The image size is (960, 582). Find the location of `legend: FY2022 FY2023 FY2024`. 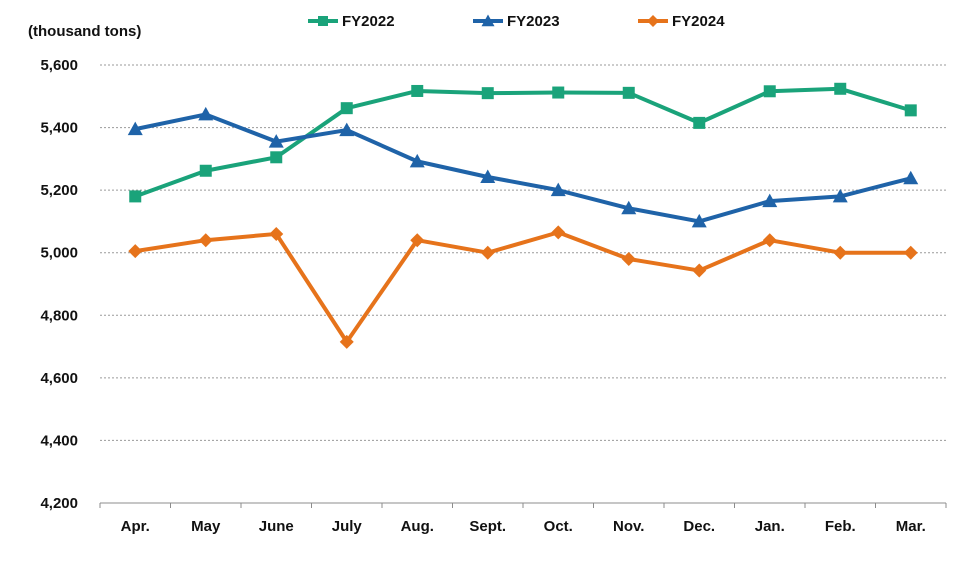

legend: FY2022 FY2023 FY2024 is located at coordinates (516, 21).